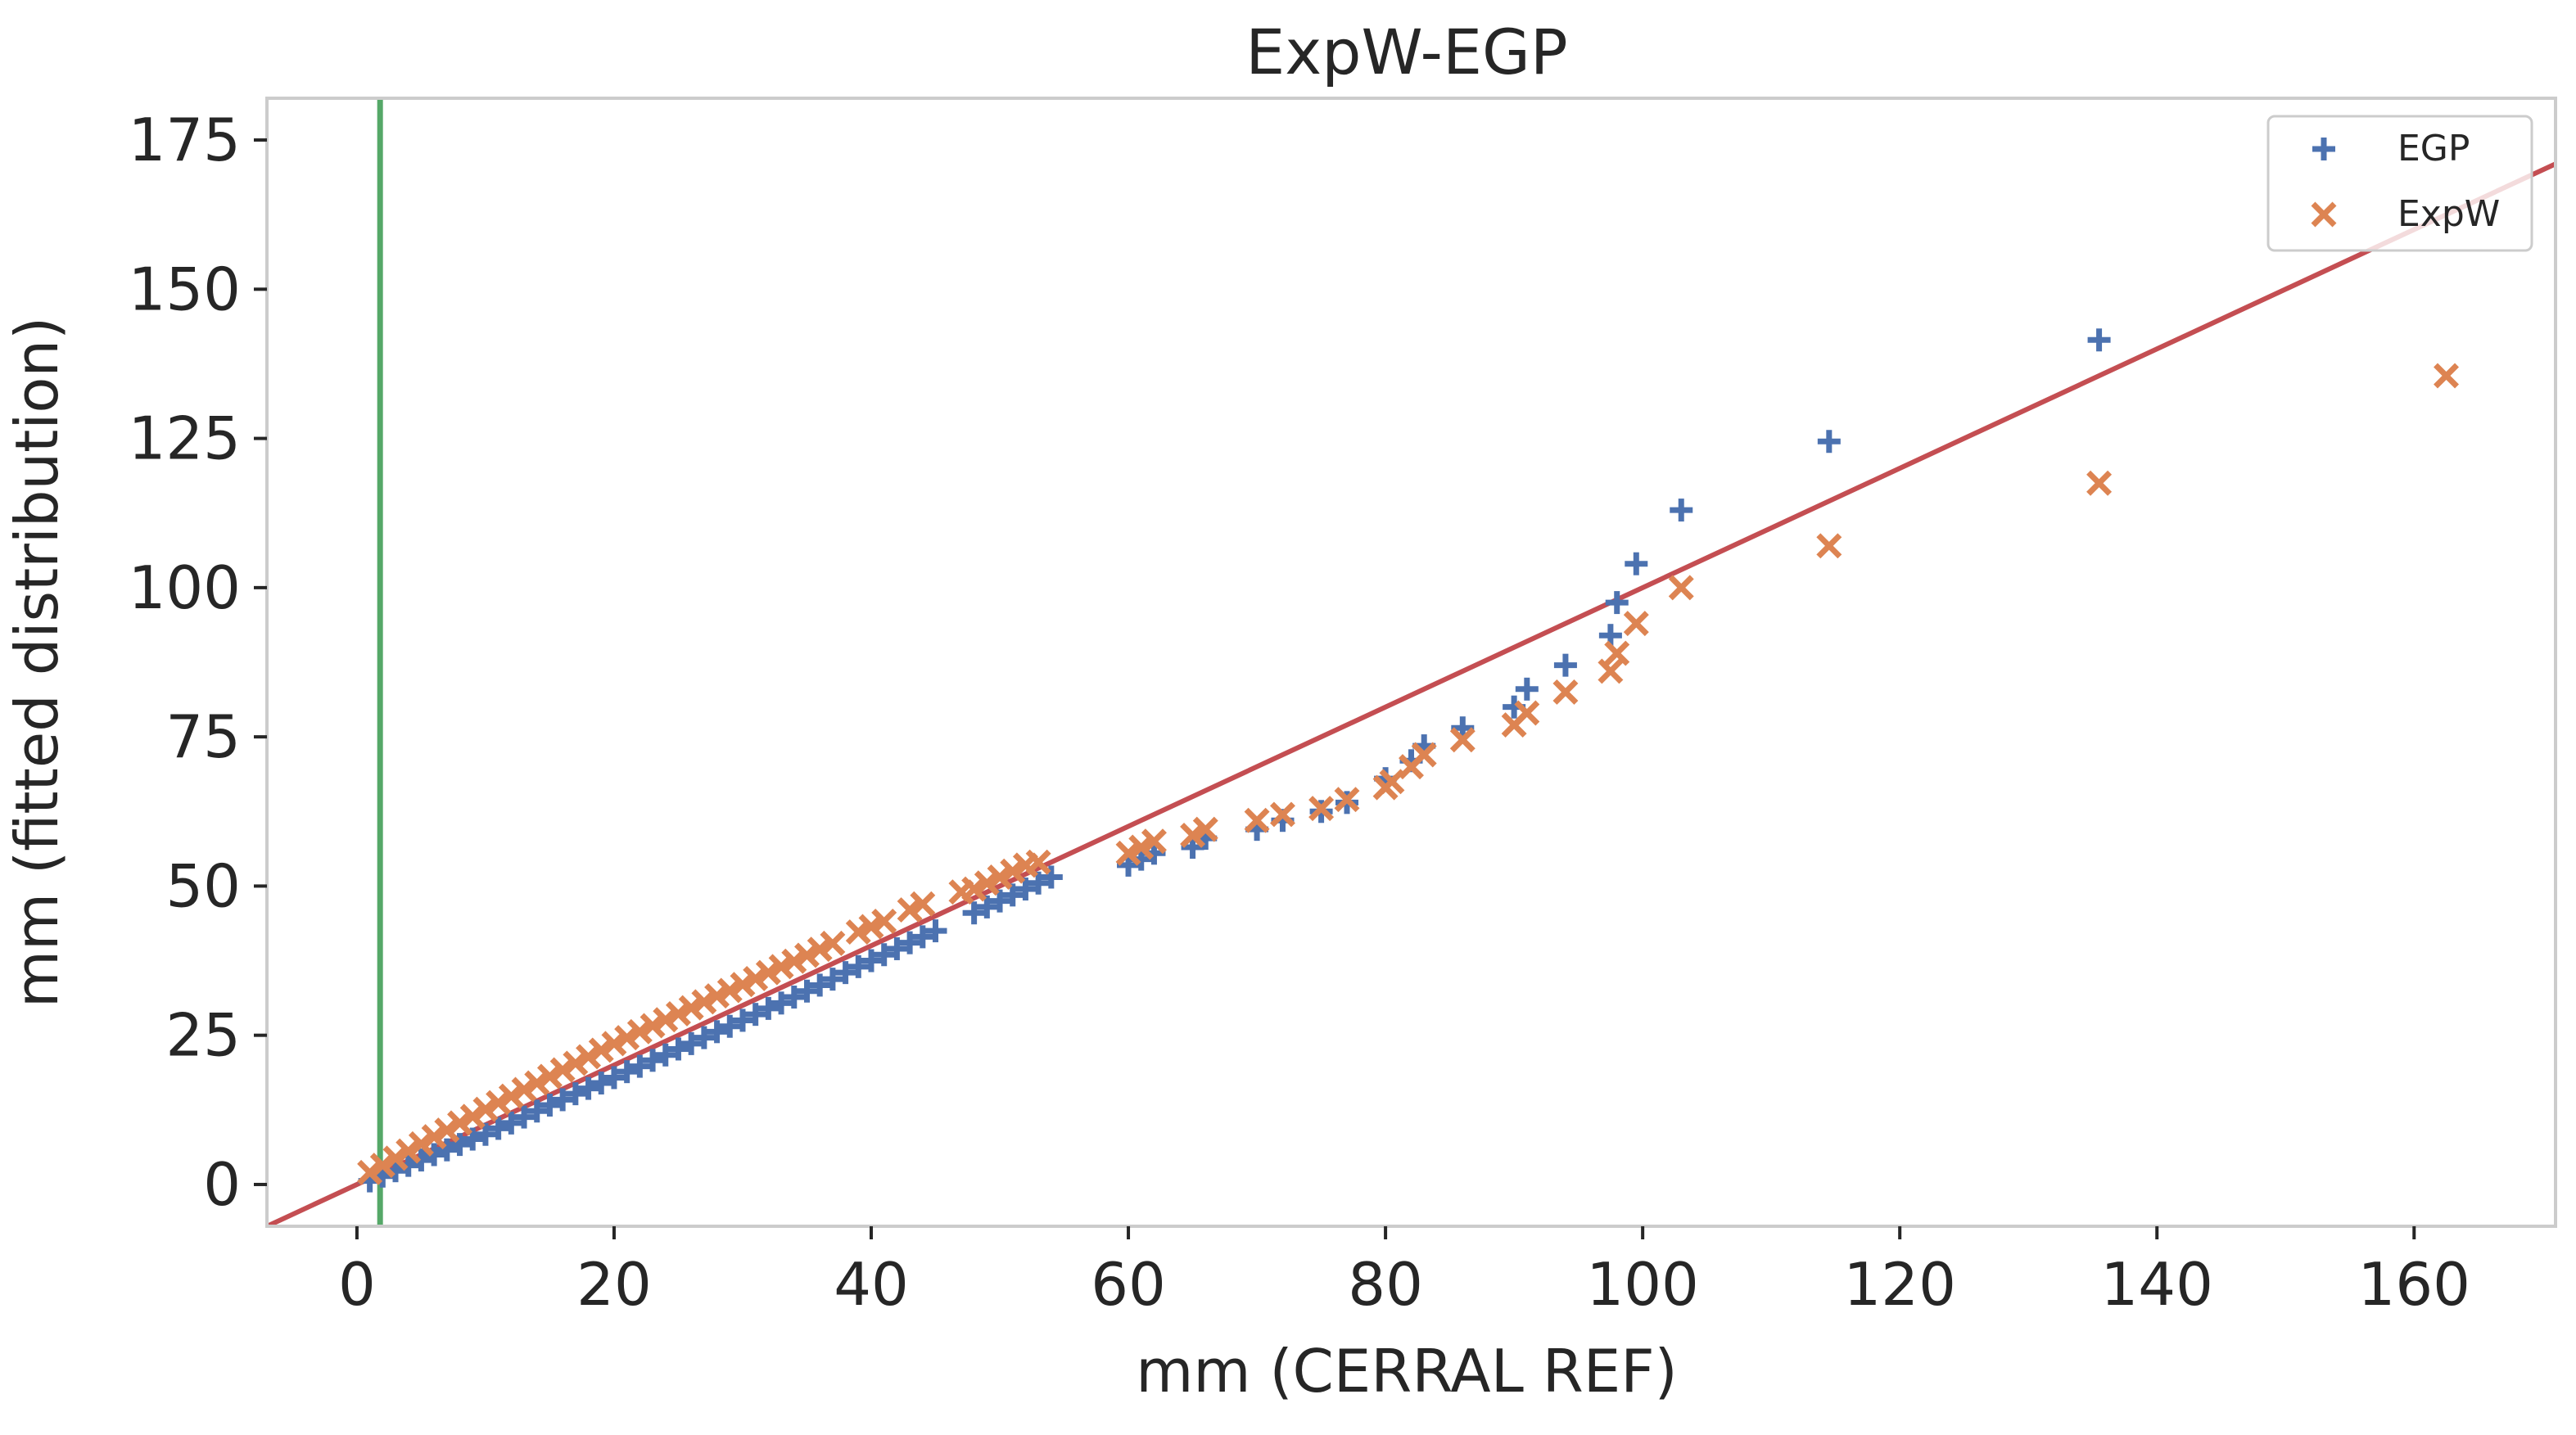  Describe the element at coordinates (1404, 1272) in the screenshot. I see `x-axis: 0 20 40 60 80 100 120 140 160` at that location.